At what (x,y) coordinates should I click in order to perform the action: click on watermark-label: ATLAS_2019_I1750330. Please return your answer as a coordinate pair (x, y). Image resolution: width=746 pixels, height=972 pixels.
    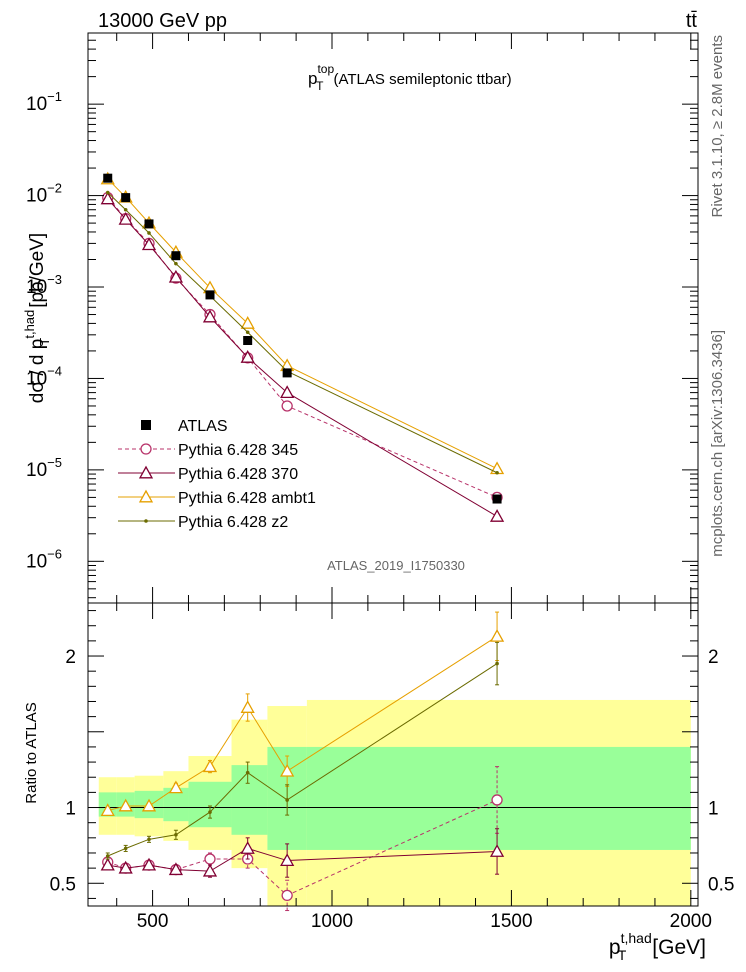
    Looking at the image, I should click on (396, 565).